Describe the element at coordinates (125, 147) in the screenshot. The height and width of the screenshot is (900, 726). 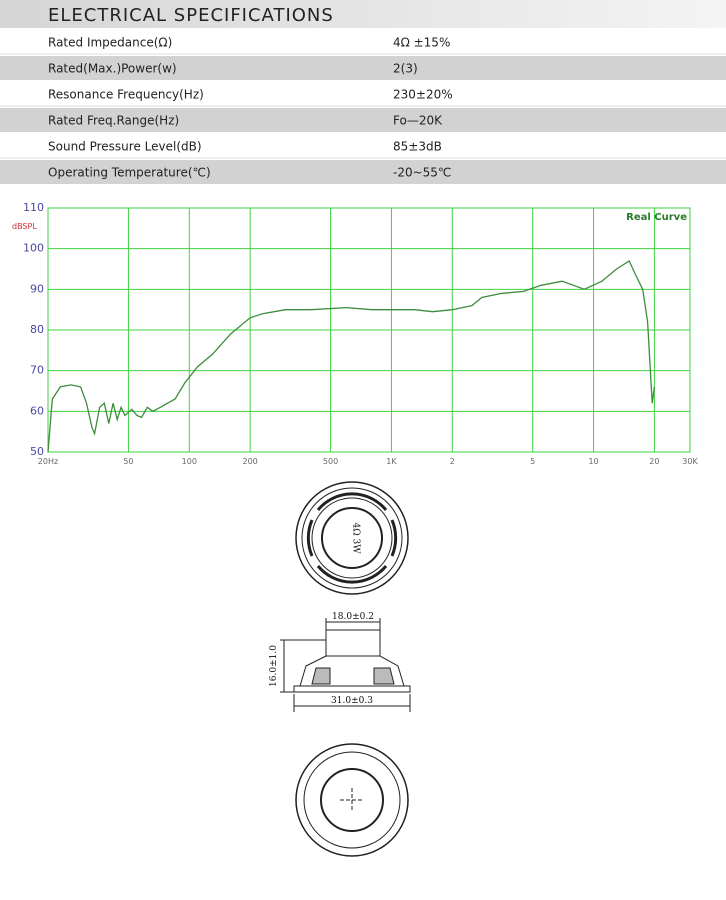
I see `spec-label: Sound Pressure Level(dB)` at that location.